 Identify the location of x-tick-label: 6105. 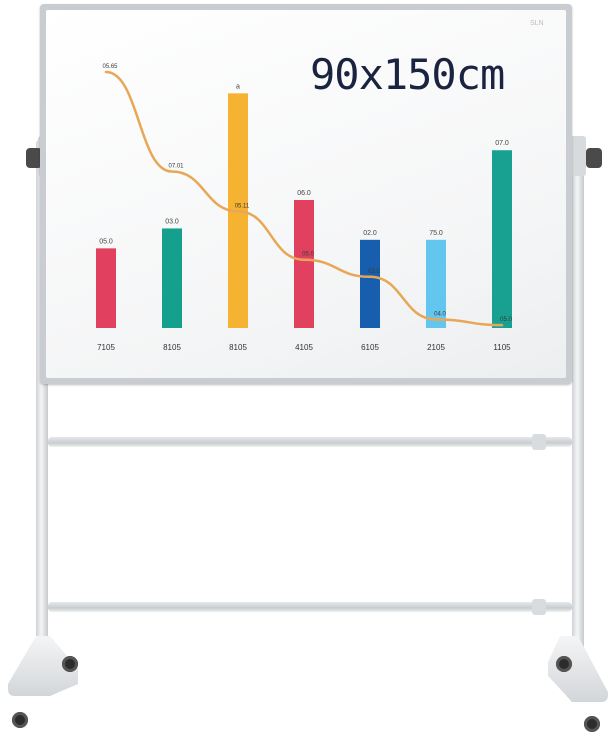
(370, 347).